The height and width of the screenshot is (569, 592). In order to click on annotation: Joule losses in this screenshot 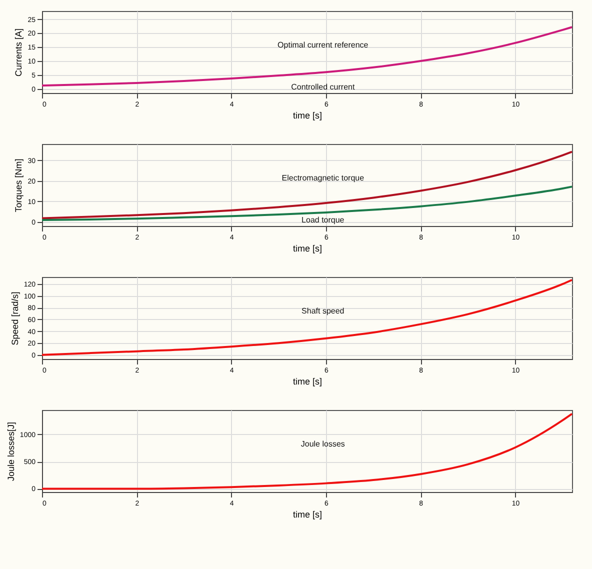, I will do `click(322, 443)`.